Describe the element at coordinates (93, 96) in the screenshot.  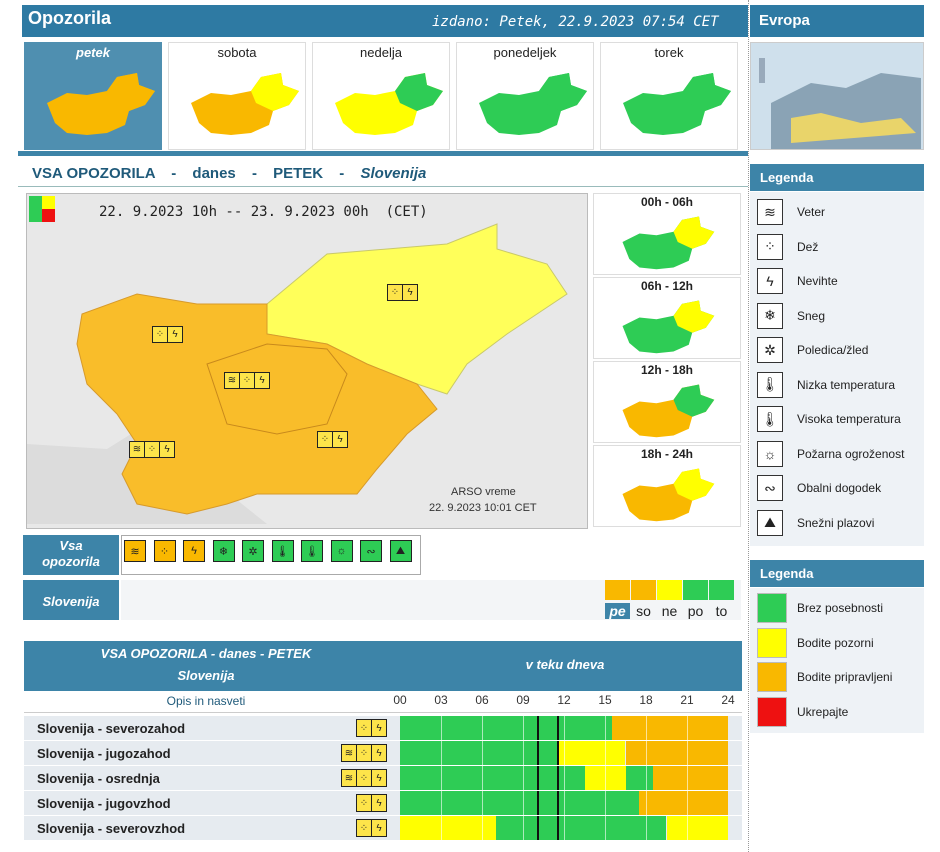
I see `day-tab-petek: petek` at that location.